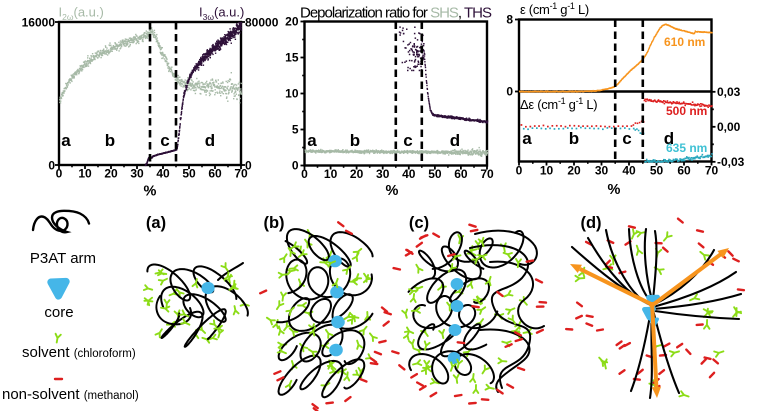 The image size is (760, 411). What do you see at coordinates (729, 92) in the screenshot?
I see `svg-text: 0,03` at bounding box center [729, 92].